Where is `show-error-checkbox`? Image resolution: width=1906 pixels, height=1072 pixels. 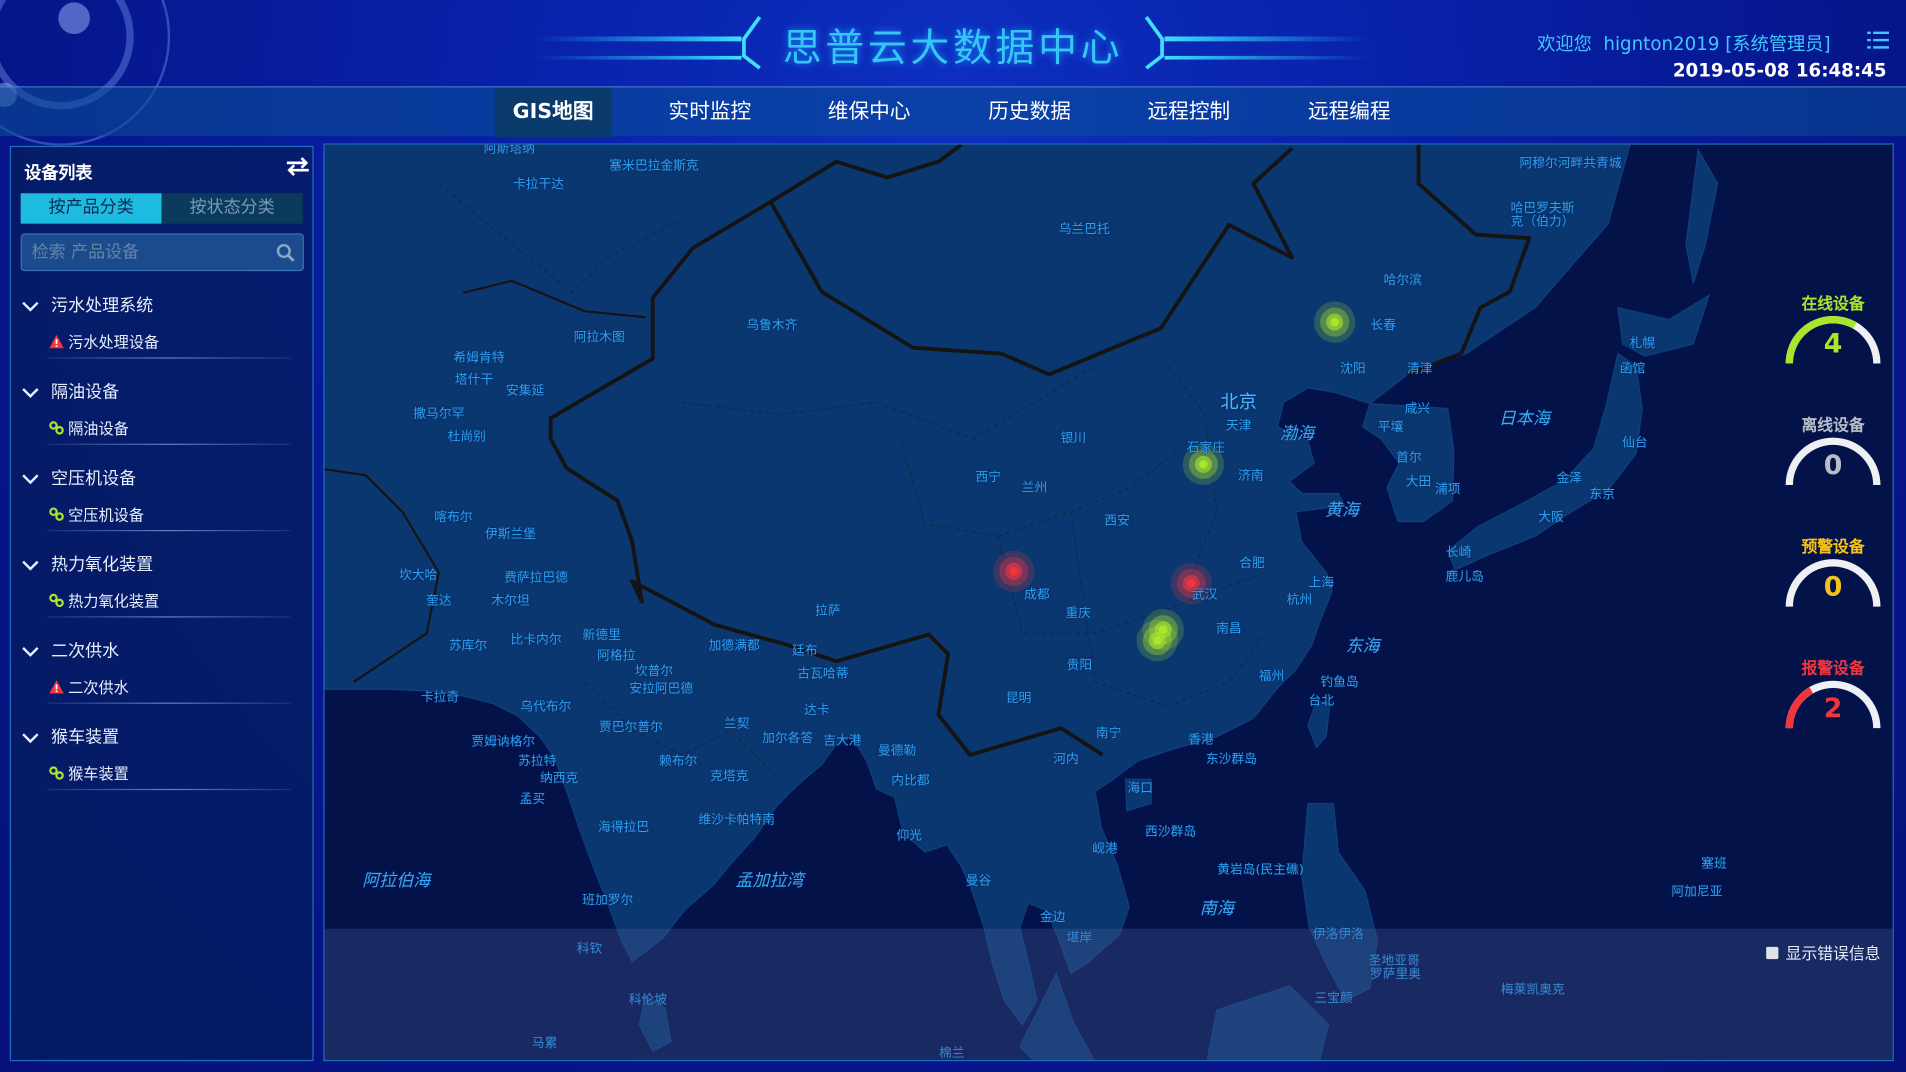
show-error-checkbox is located at coordinates (1772, 952).